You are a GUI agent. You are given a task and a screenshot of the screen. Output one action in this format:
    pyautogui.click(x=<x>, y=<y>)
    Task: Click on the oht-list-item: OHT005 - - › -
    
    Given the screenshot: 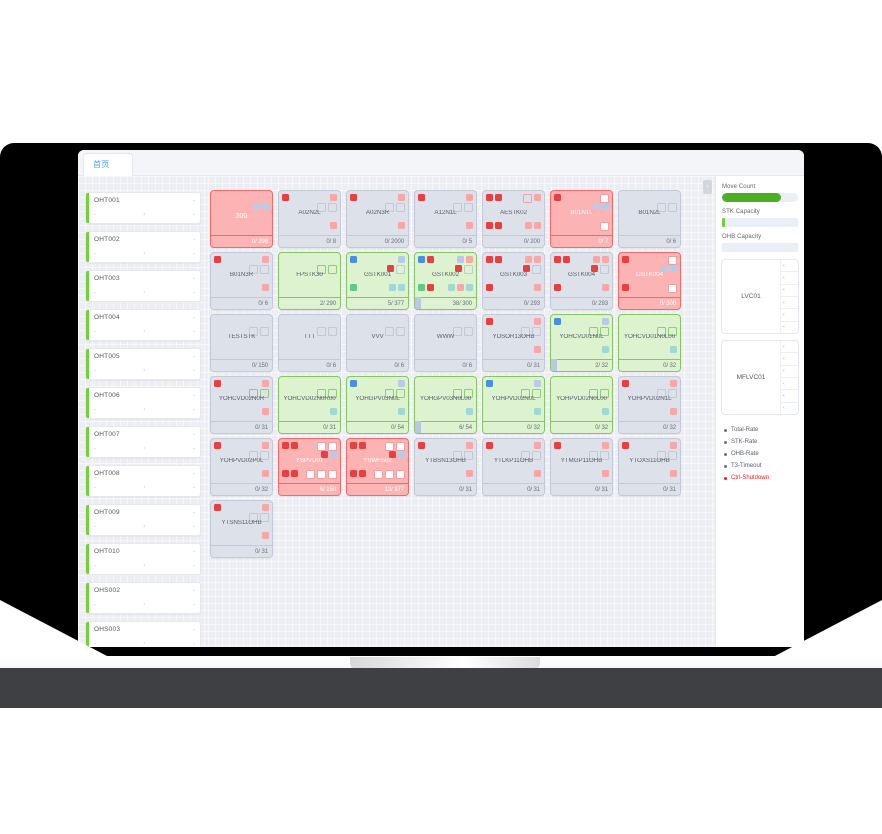 What is the action you would take?
    pyautogui.click(x=143, y=364)
    